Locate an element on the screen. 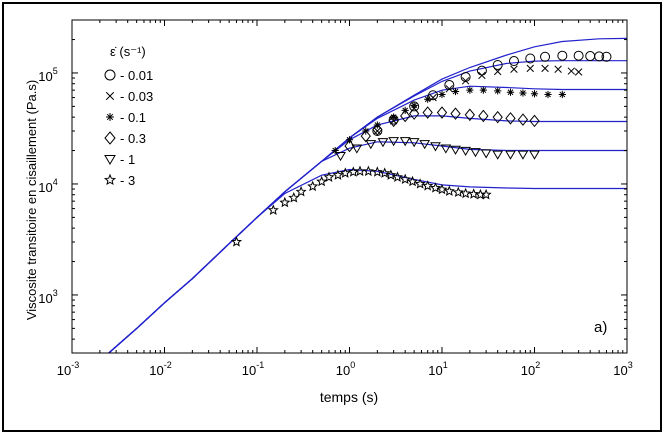 Image resolution: width=664 pixels, height=439 pixels. legend-label: - 0.03 is located at coordinates (136, 96).